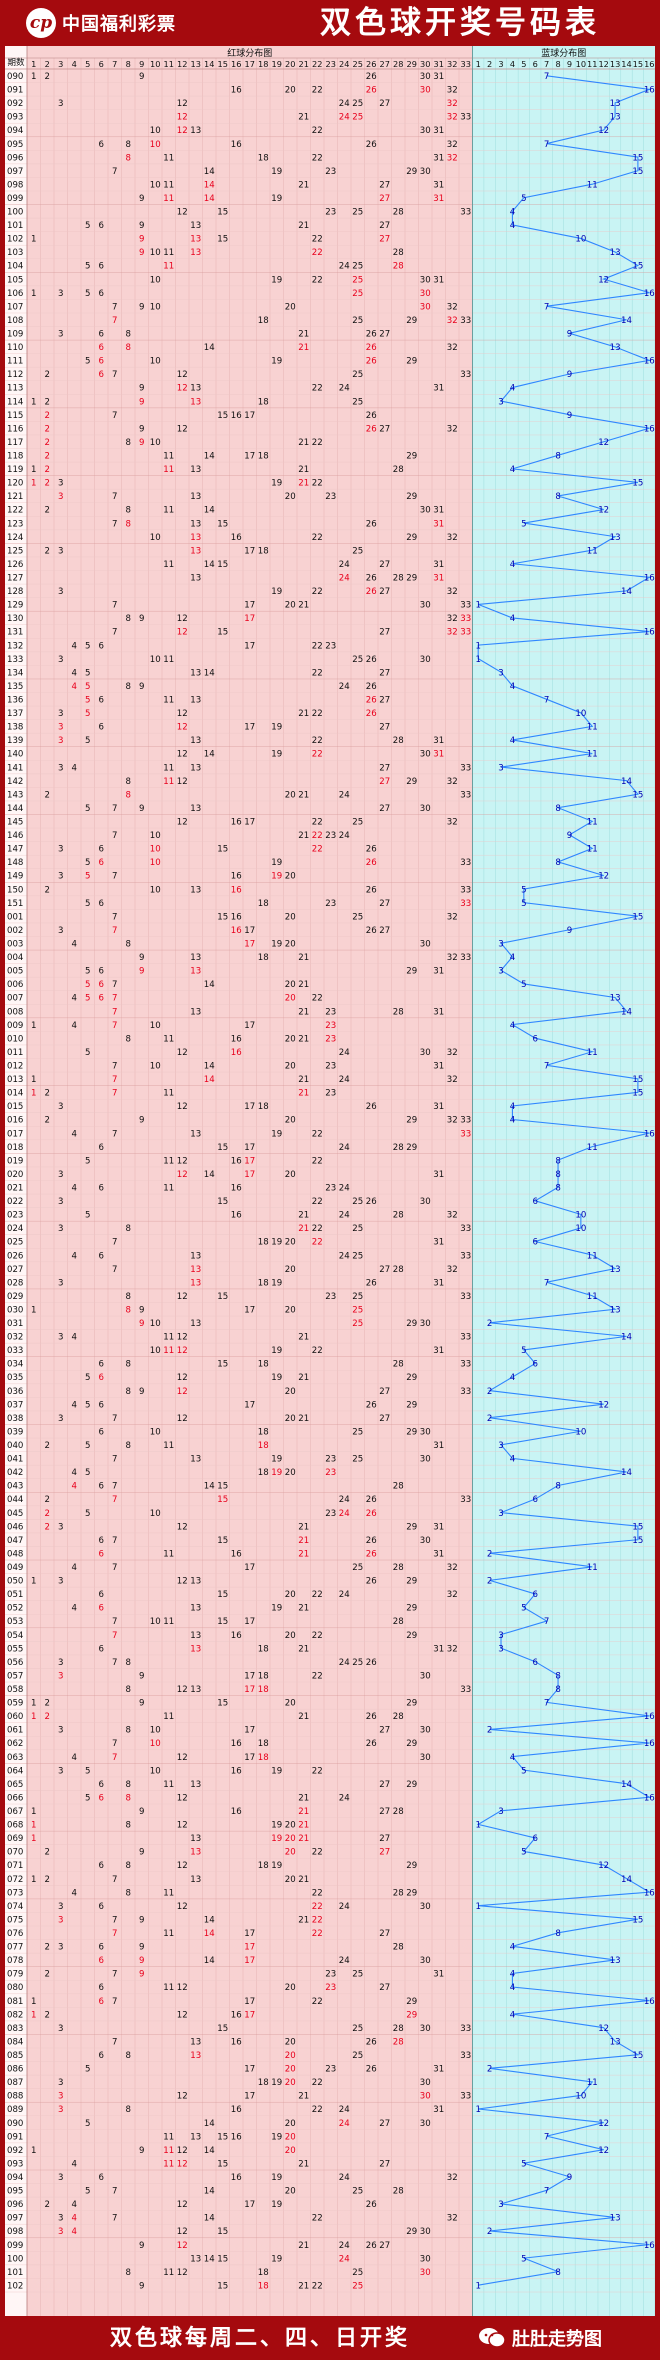 This screenshot has width=660, height=2360. I want to click on period-label: 071, so click(15, 1866).